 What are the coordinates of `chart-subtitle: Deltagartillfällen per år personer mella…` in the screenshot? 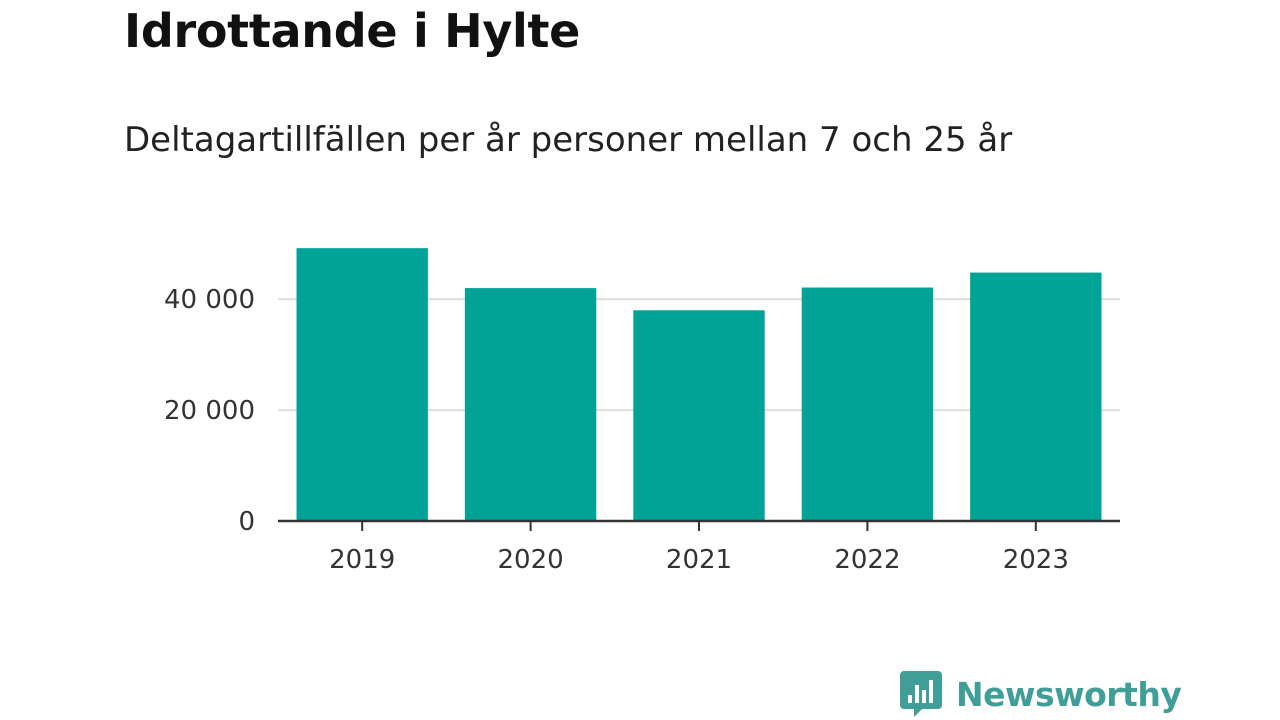 It's located at (568, 140).